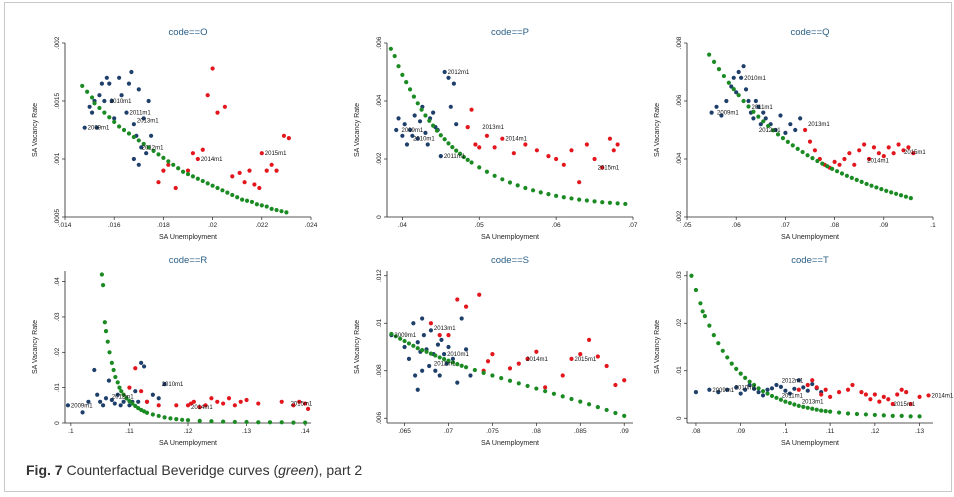 The height and width of the screenshot is (497, 954). I want to click on x-tick-label: .04, so click(402, 225).